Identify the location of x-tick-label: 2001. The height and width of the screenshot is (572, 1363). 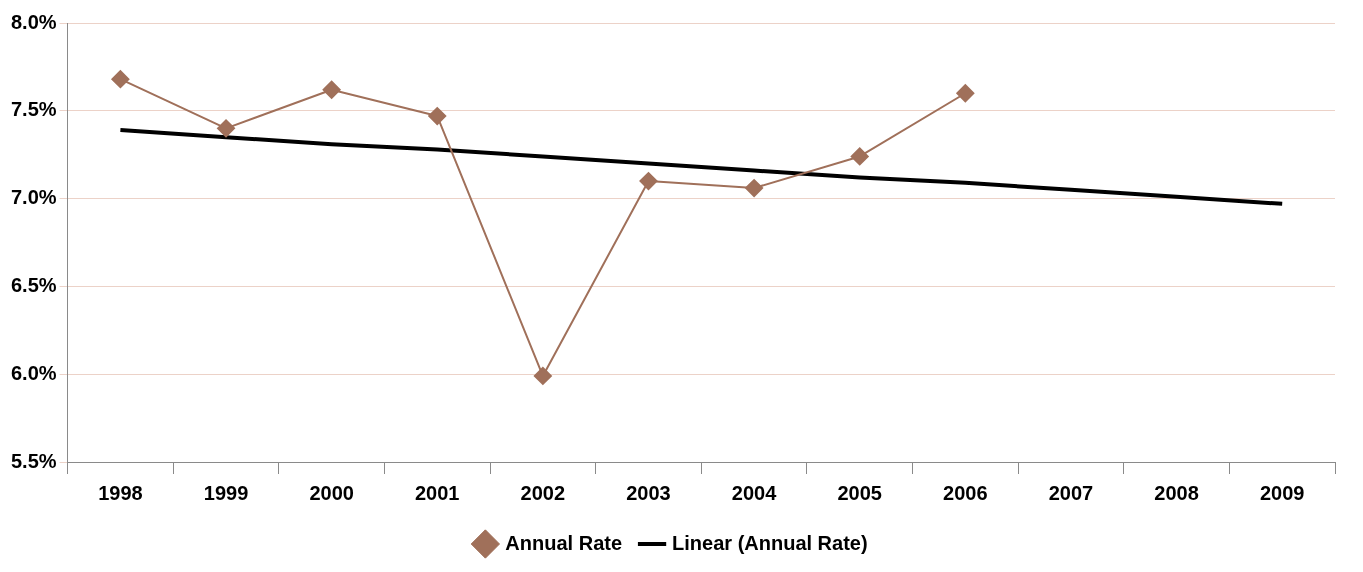
(437, 492).